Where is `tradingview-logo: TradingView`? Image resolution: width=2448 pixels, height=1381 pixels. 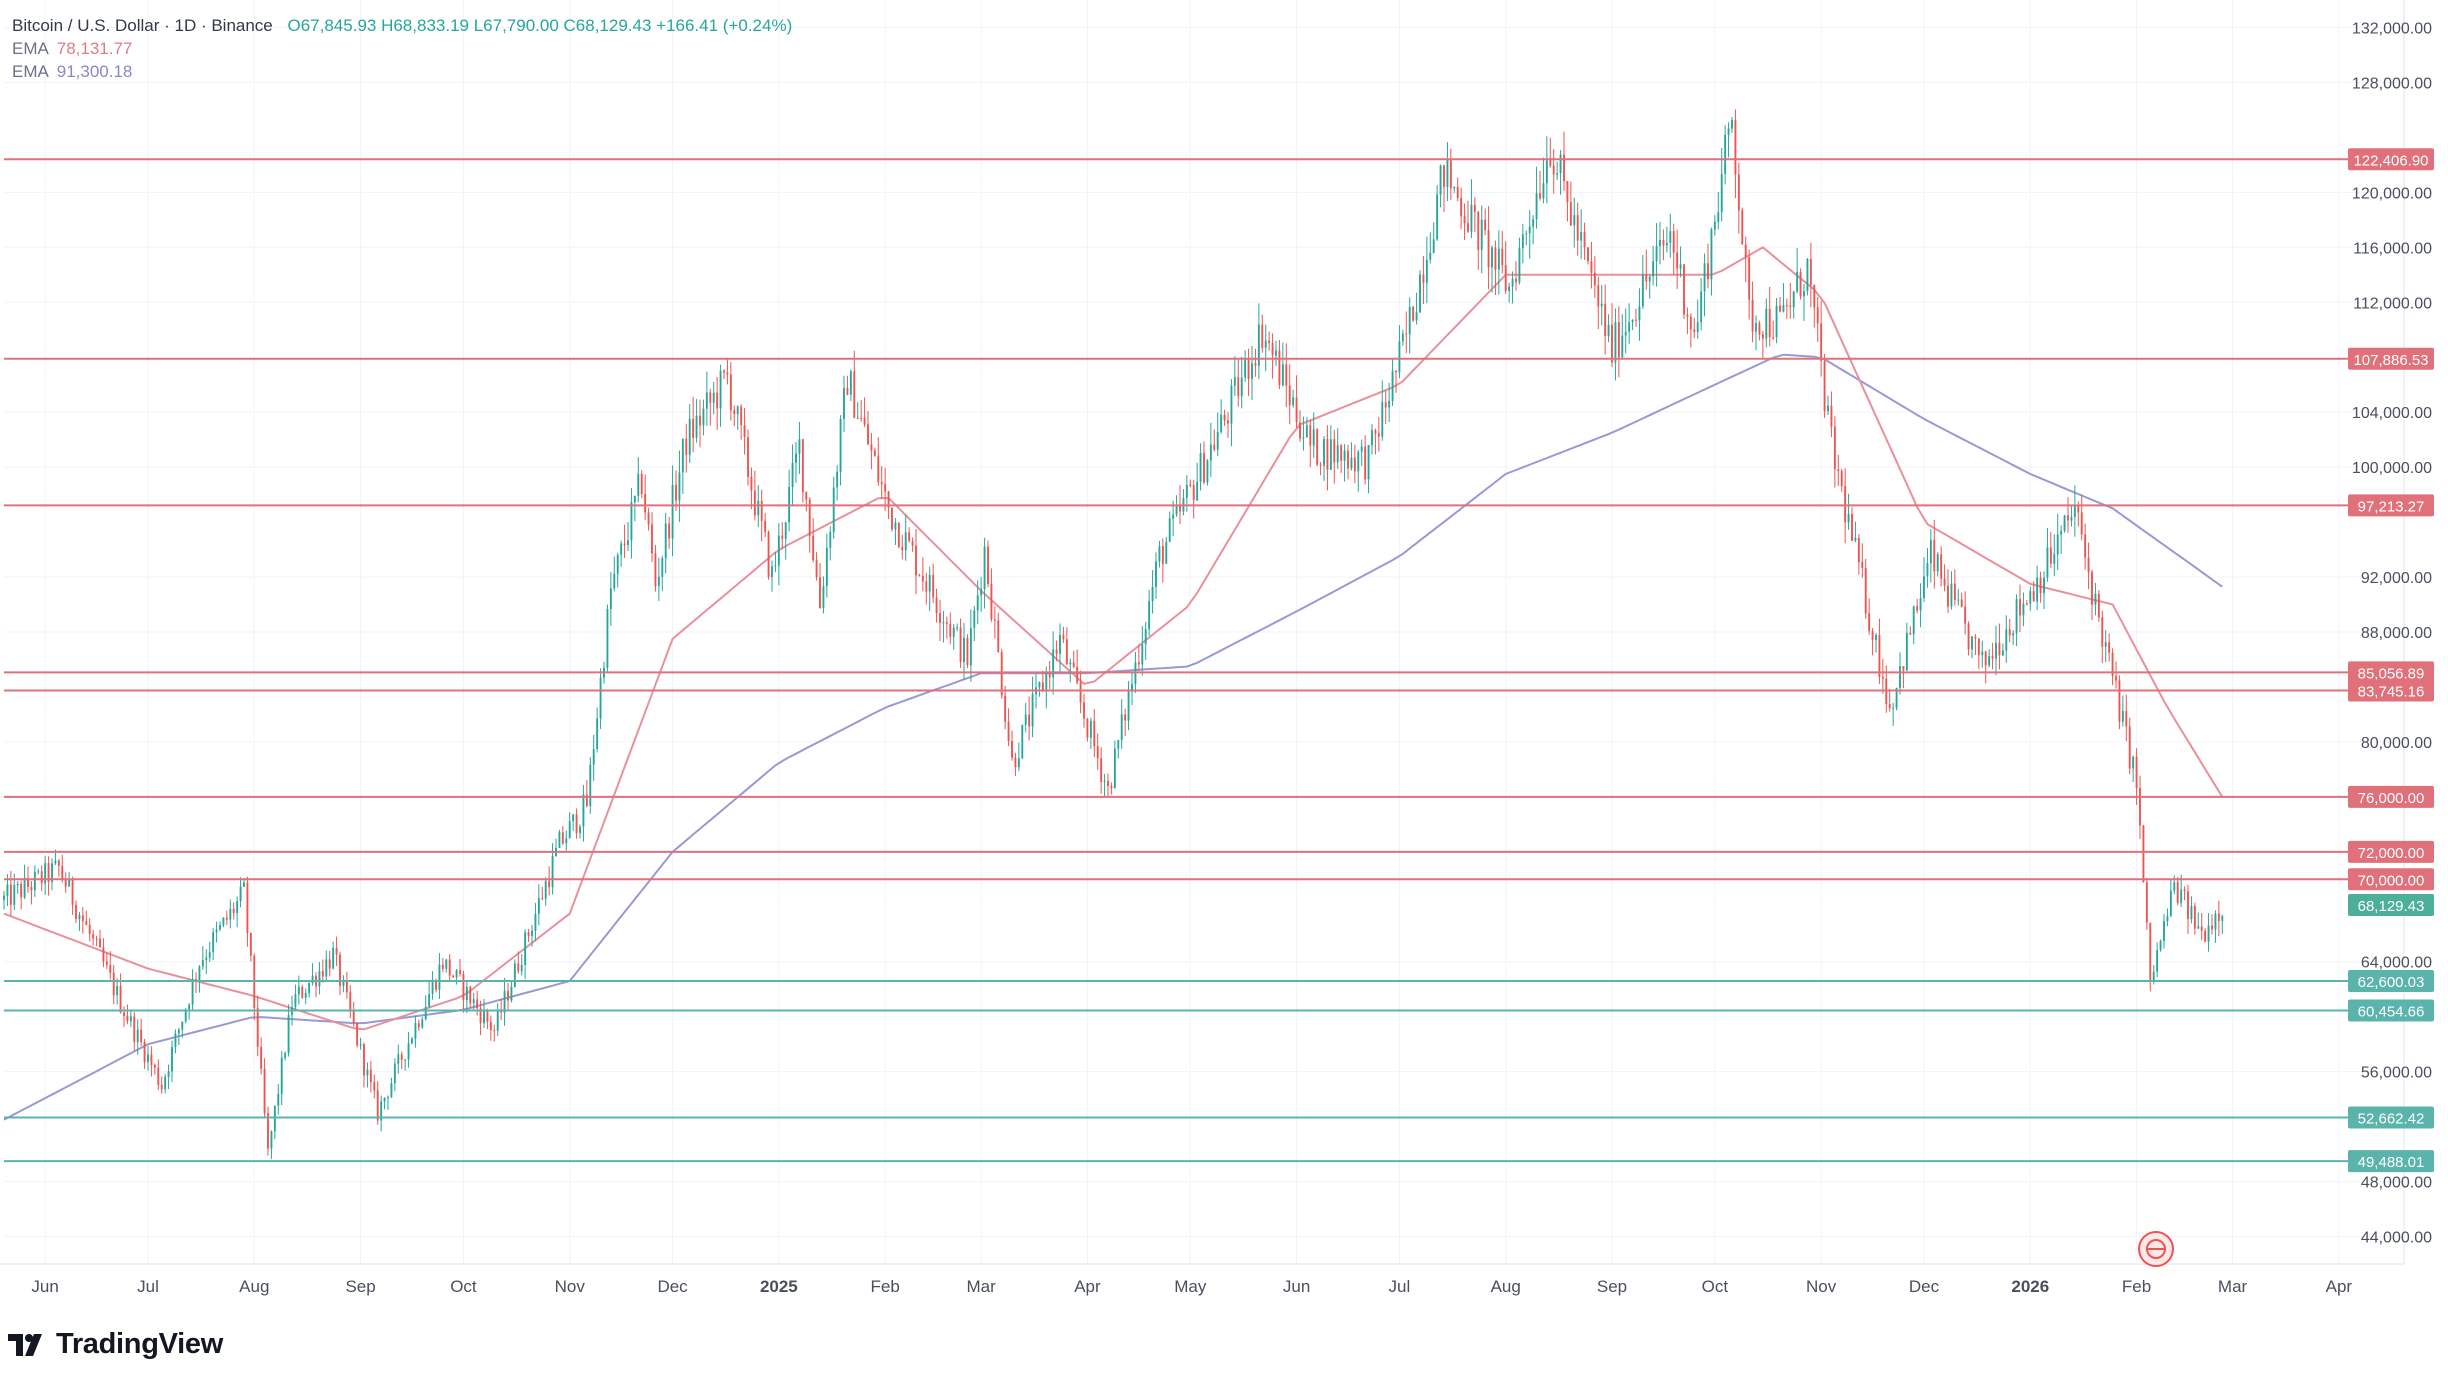
tradingview-logo: TradingView is located at coordinates (115, 1344).